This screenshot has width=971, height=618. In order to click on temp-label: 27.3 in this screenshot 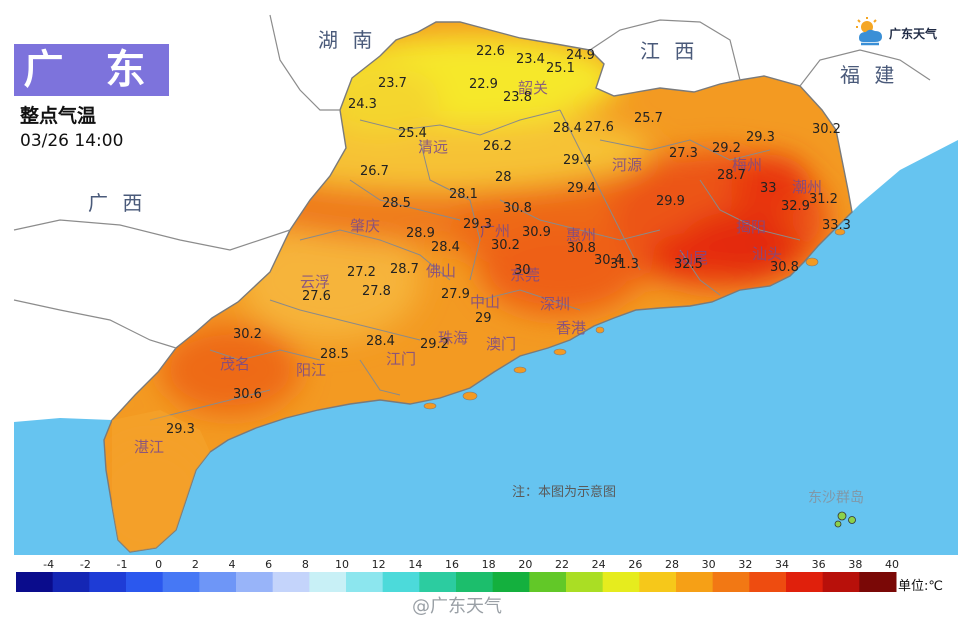, I will do `click(683, 153)`.